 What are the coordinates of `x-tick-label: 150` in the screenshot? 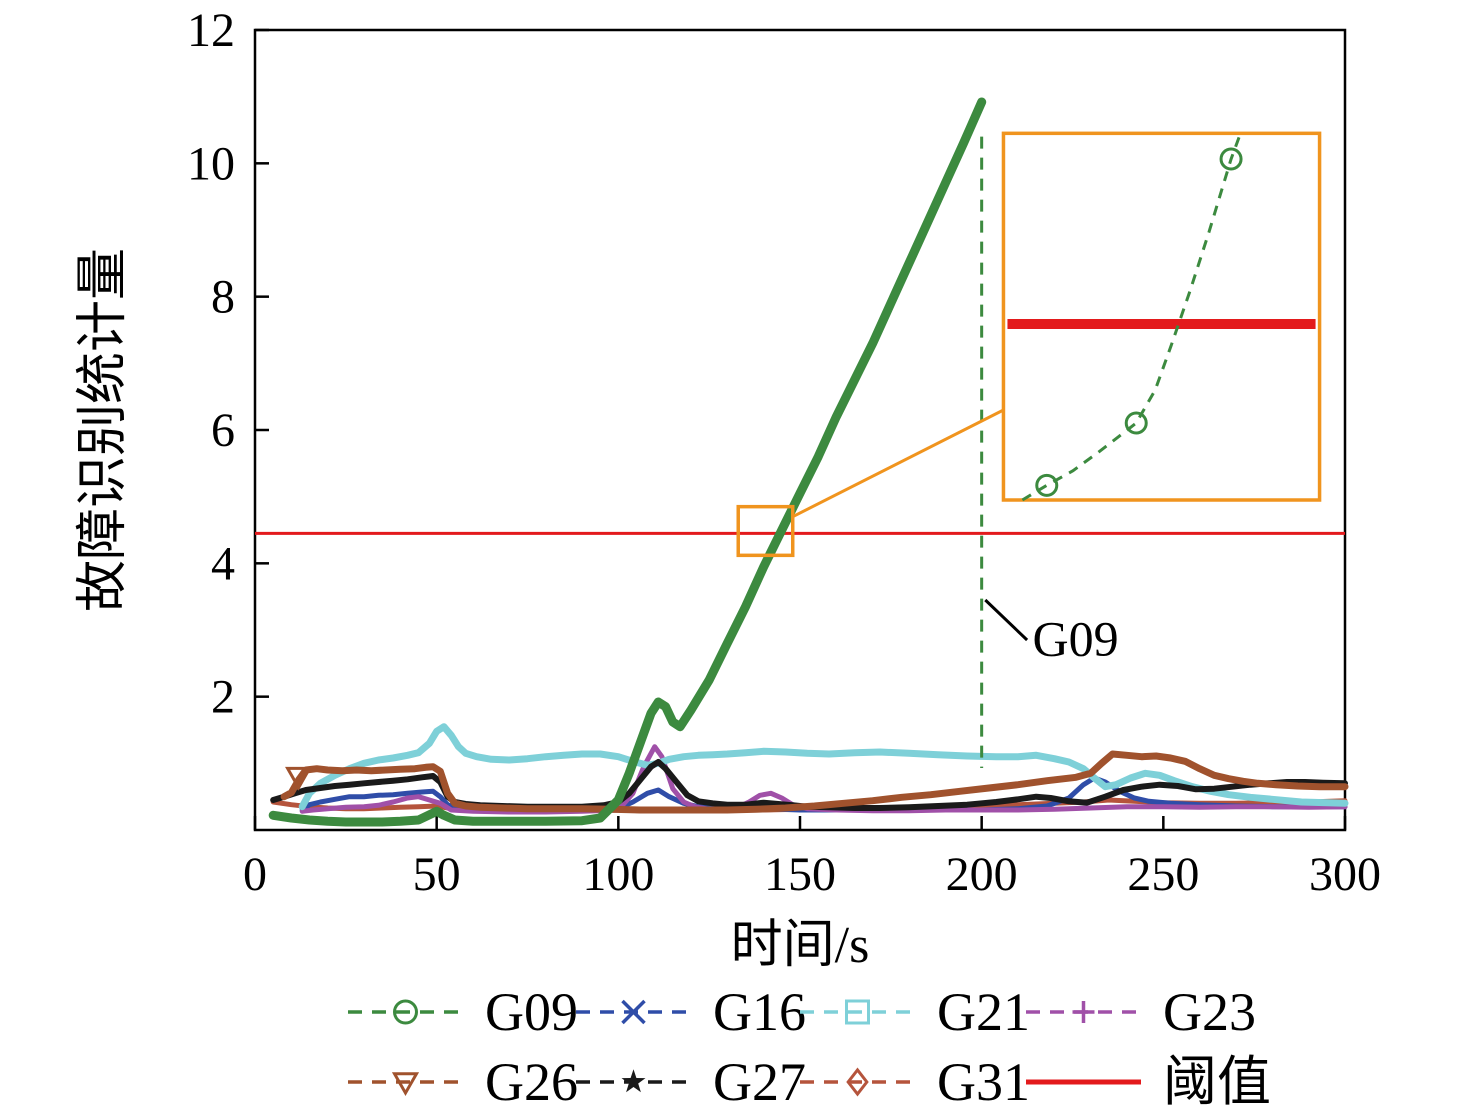 It's located at (800, 874).